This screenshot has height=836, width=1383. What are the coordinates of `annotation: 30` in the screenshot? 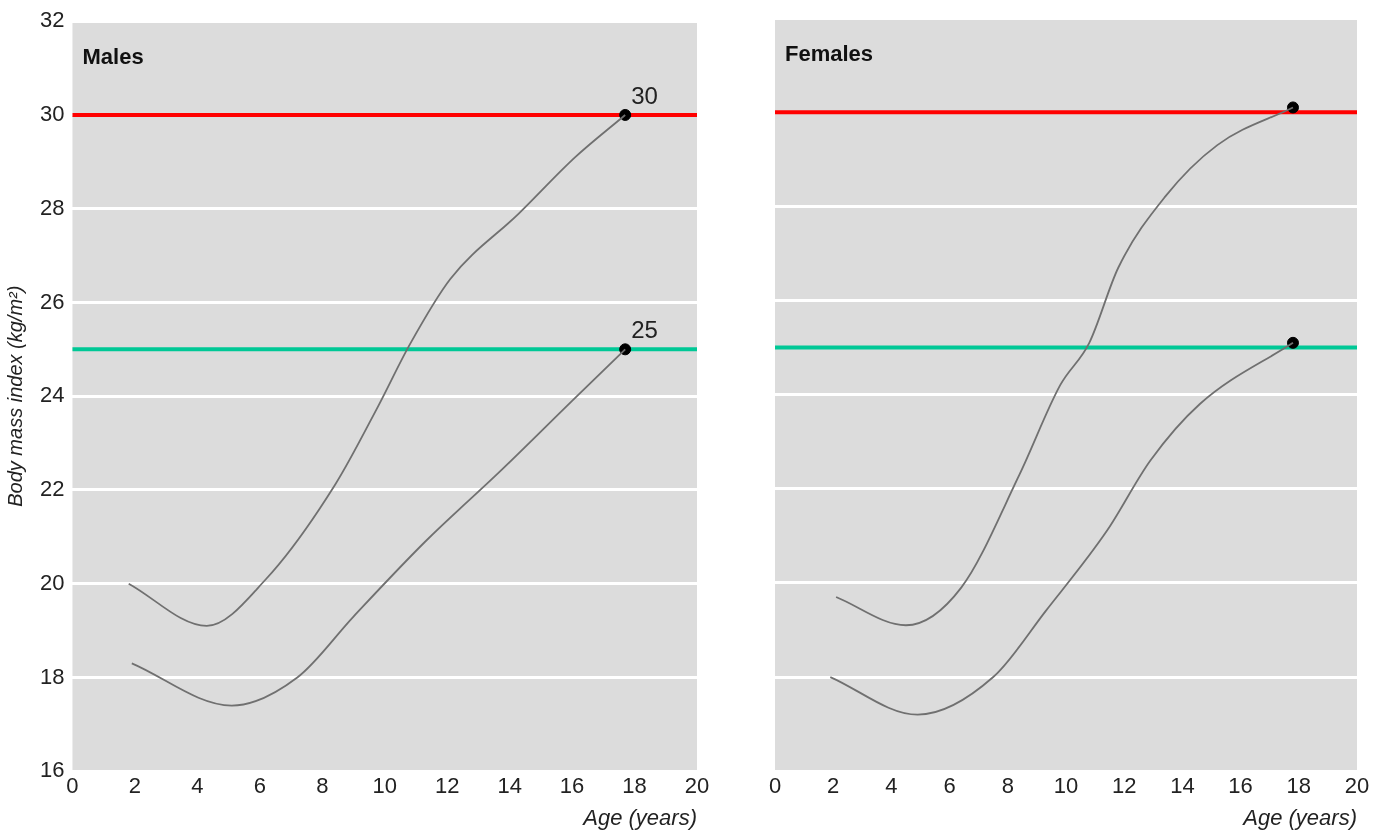 It's located at (644, 95).